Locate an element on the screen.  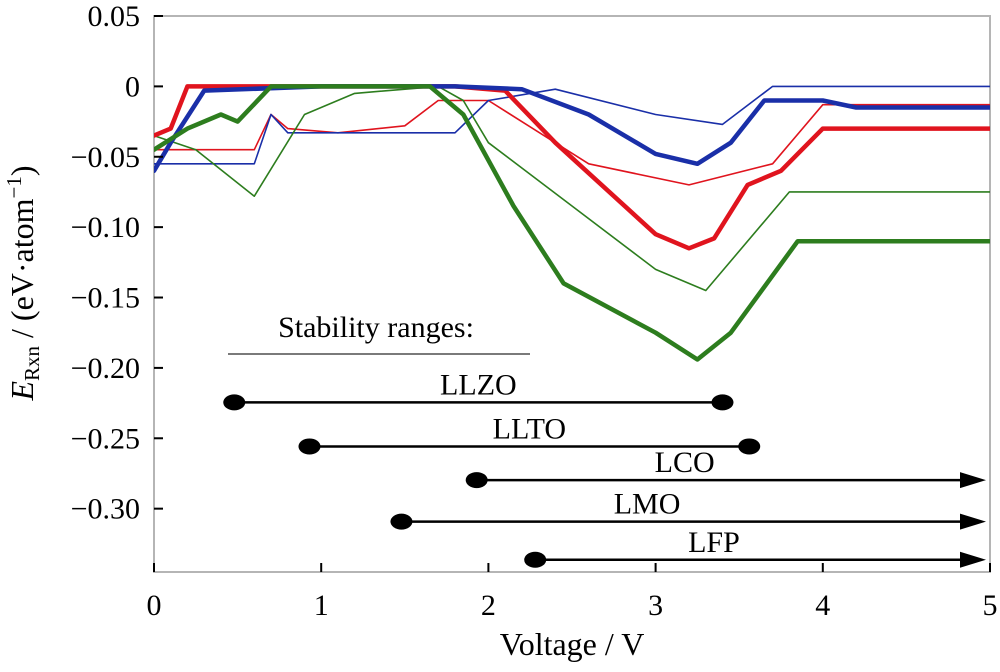
range-start-dot-llzo is located at coordinates (234, 402).